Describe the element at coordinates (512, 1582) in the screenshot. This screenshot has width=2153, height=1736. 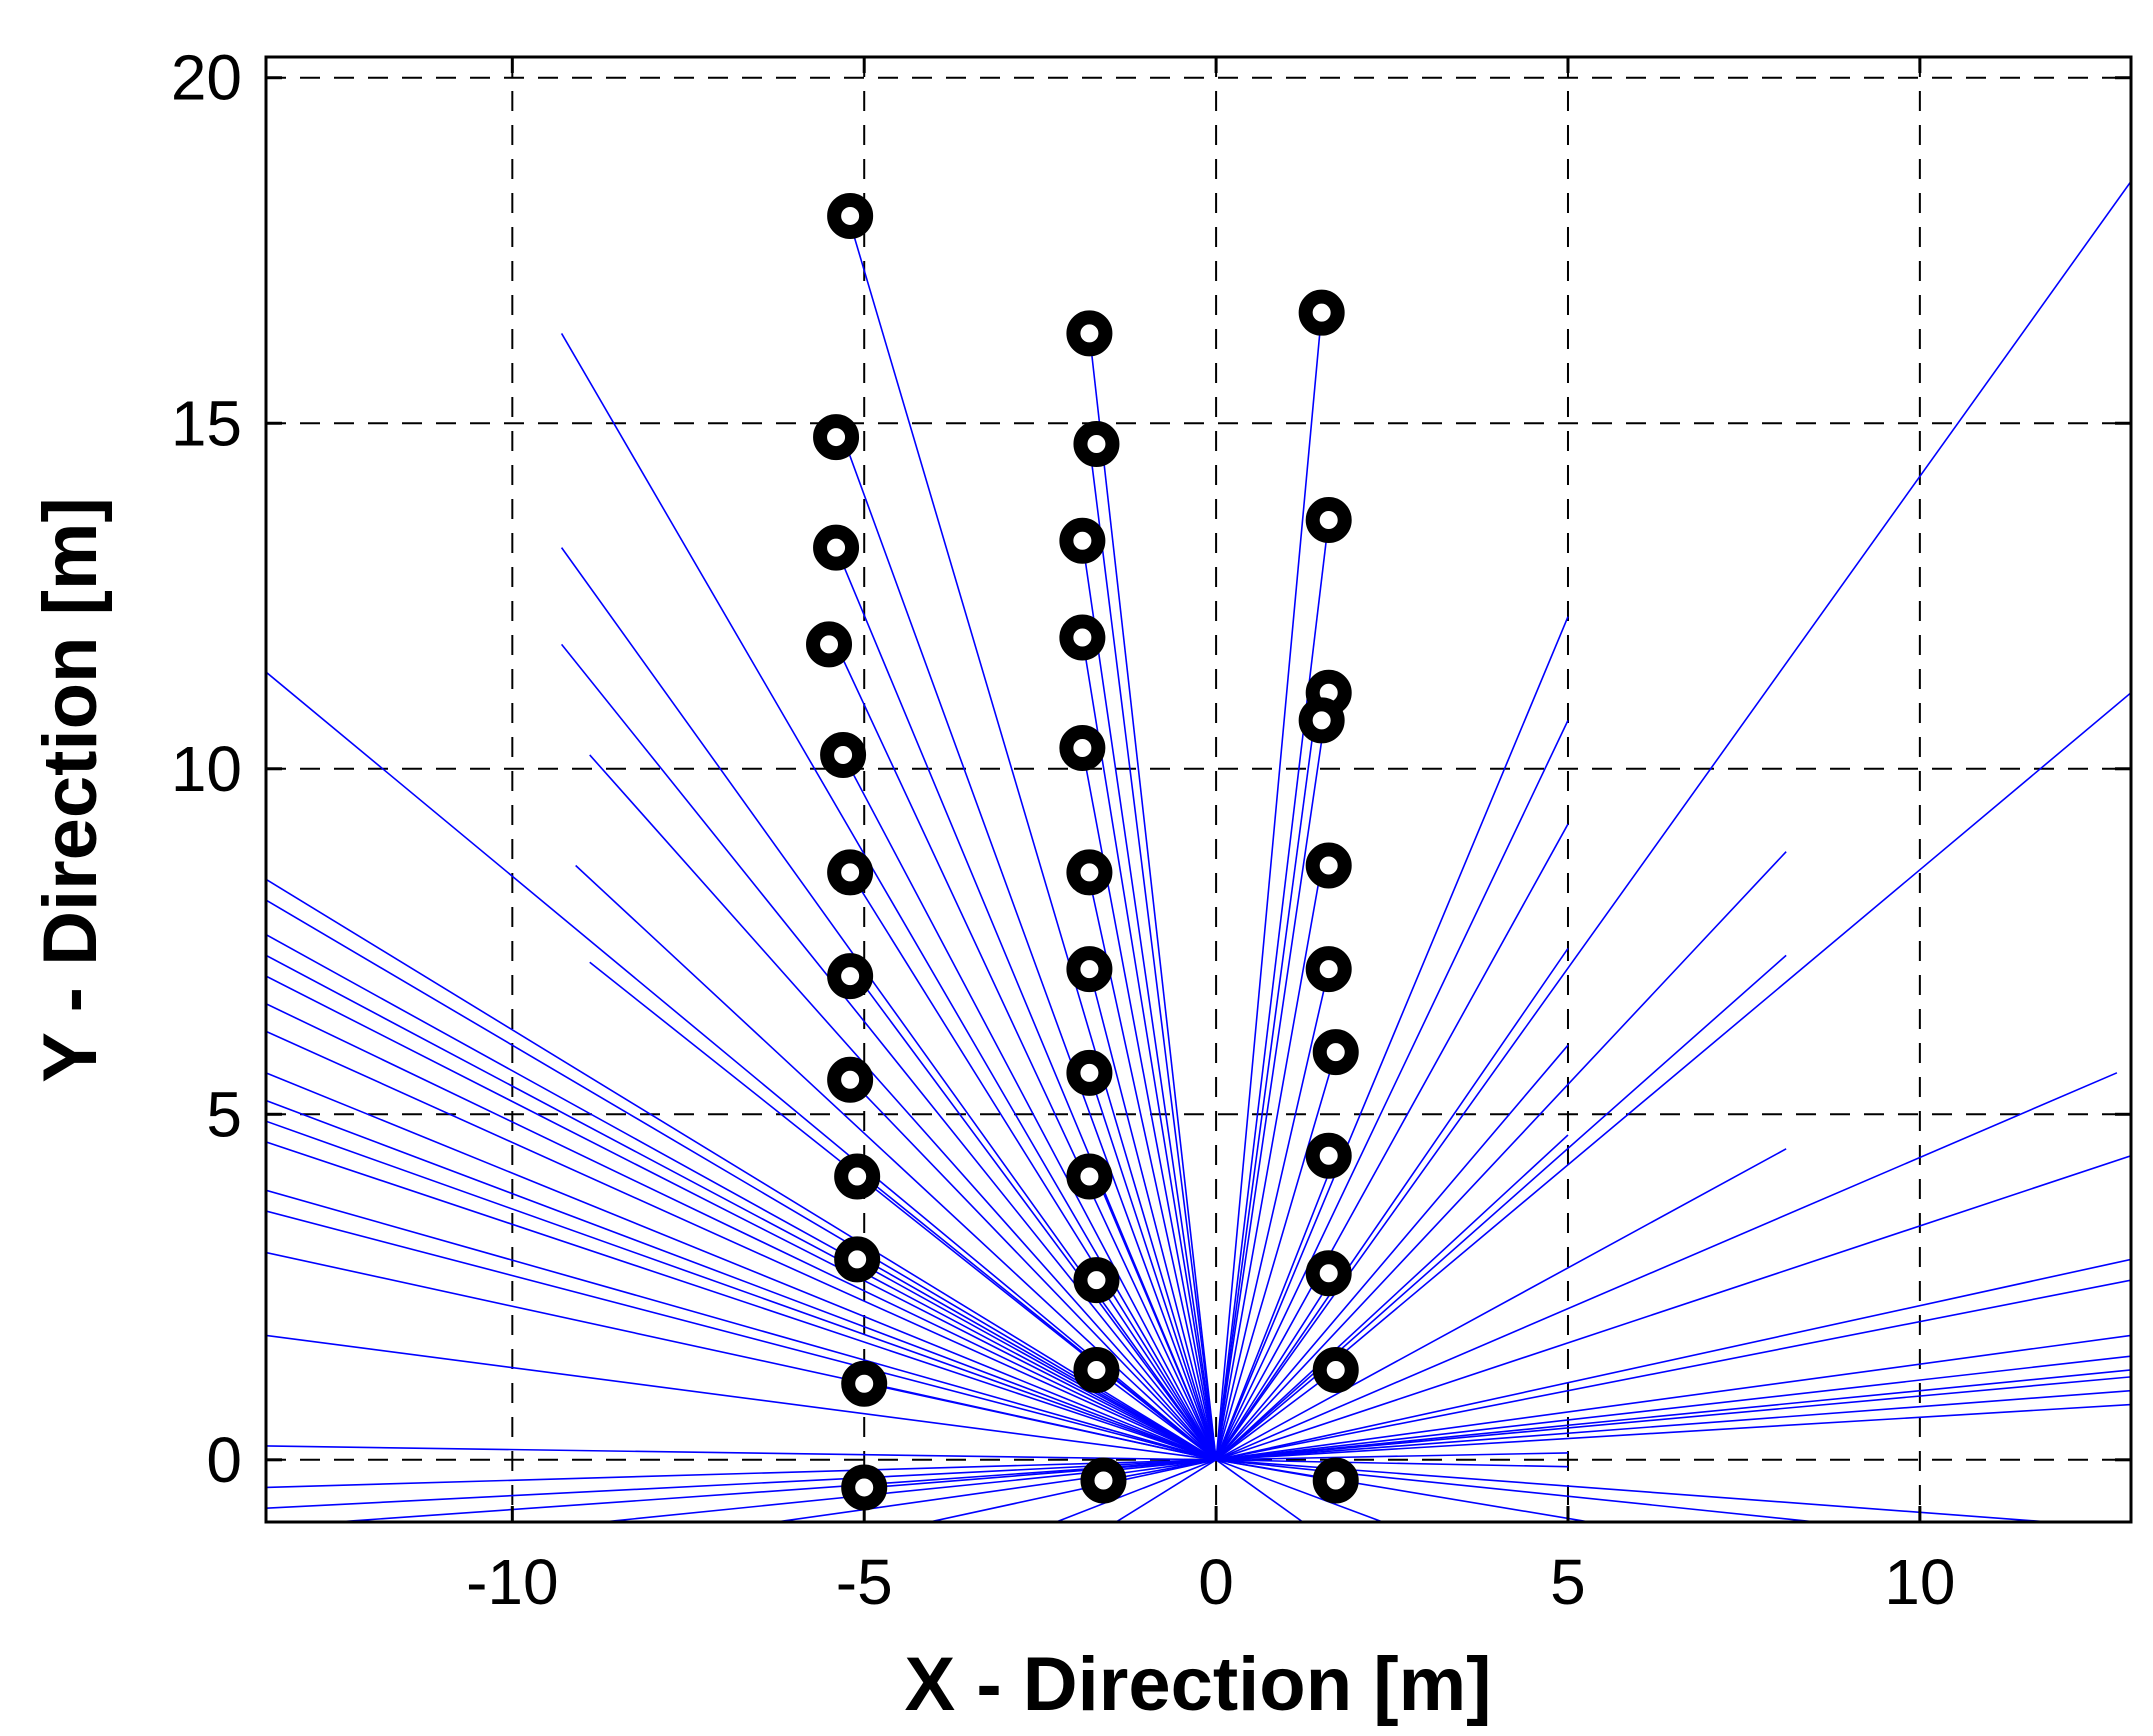
I see `x-tick-label: -10` at that location.